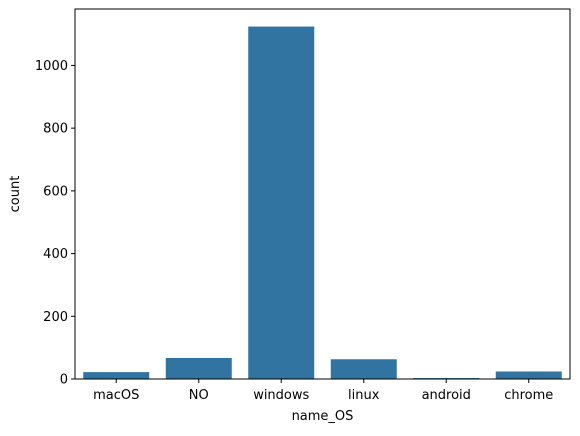 The width and height of the screenshot is (580, 436). What do you see at coordinates (281, 202) in the screenshot?
I see `bar-windows` at bounding box center [281, 202].